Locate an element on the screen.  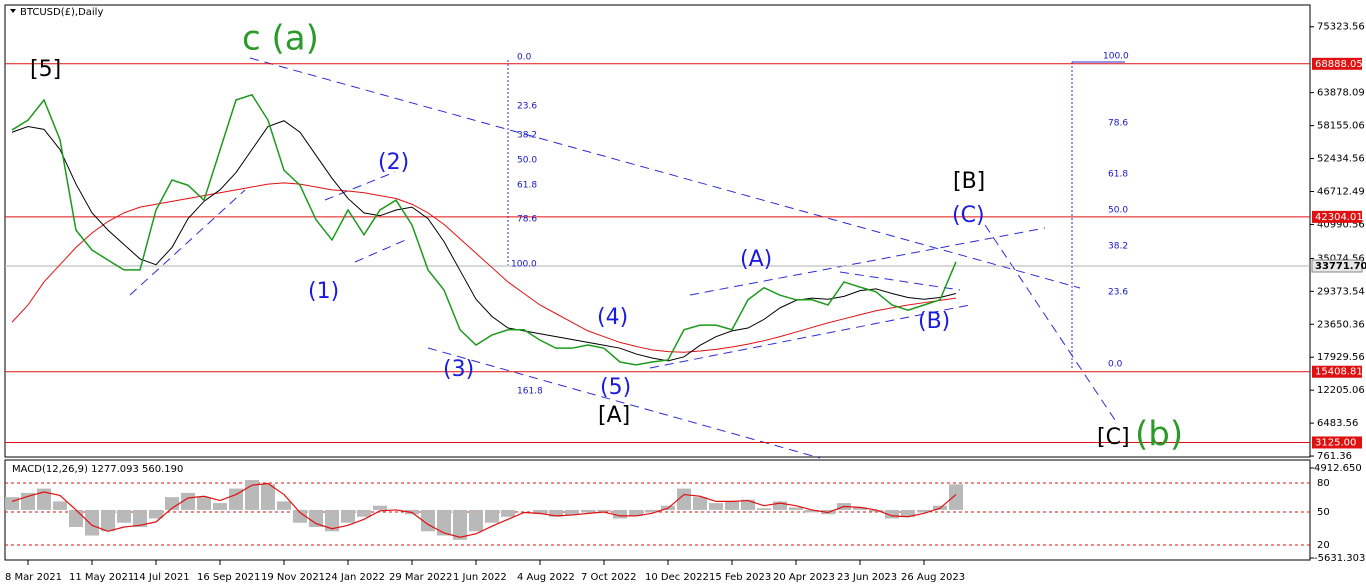
y-tick-label: 17929.56 is located at coordinates (1341, 357).